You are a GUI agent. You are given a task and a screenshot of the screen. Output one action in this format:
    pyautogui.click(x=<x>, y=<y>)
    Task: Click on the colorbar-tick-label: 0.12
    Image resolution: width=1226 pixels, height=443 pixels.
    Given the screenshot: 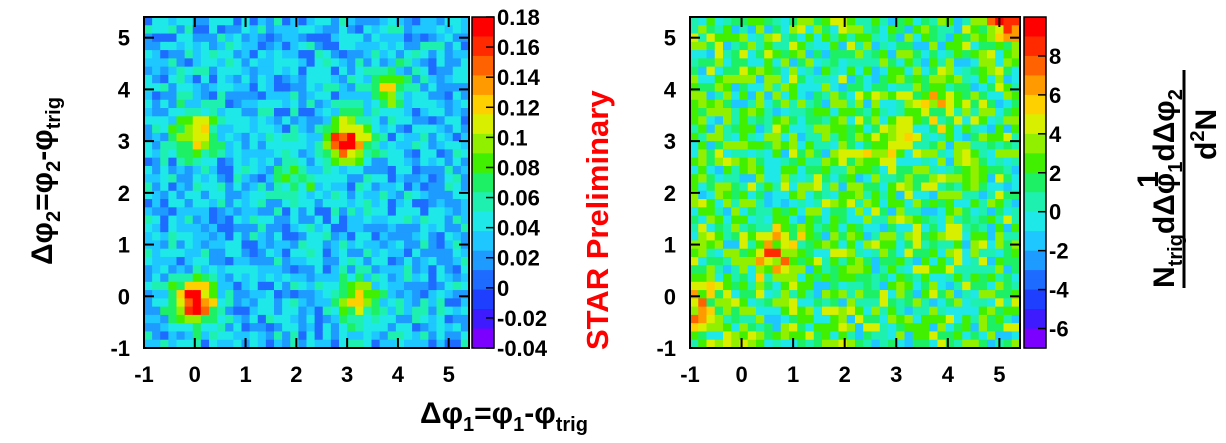 What is the action you would take?
    pyautogui.click(x=518, y=107)
    